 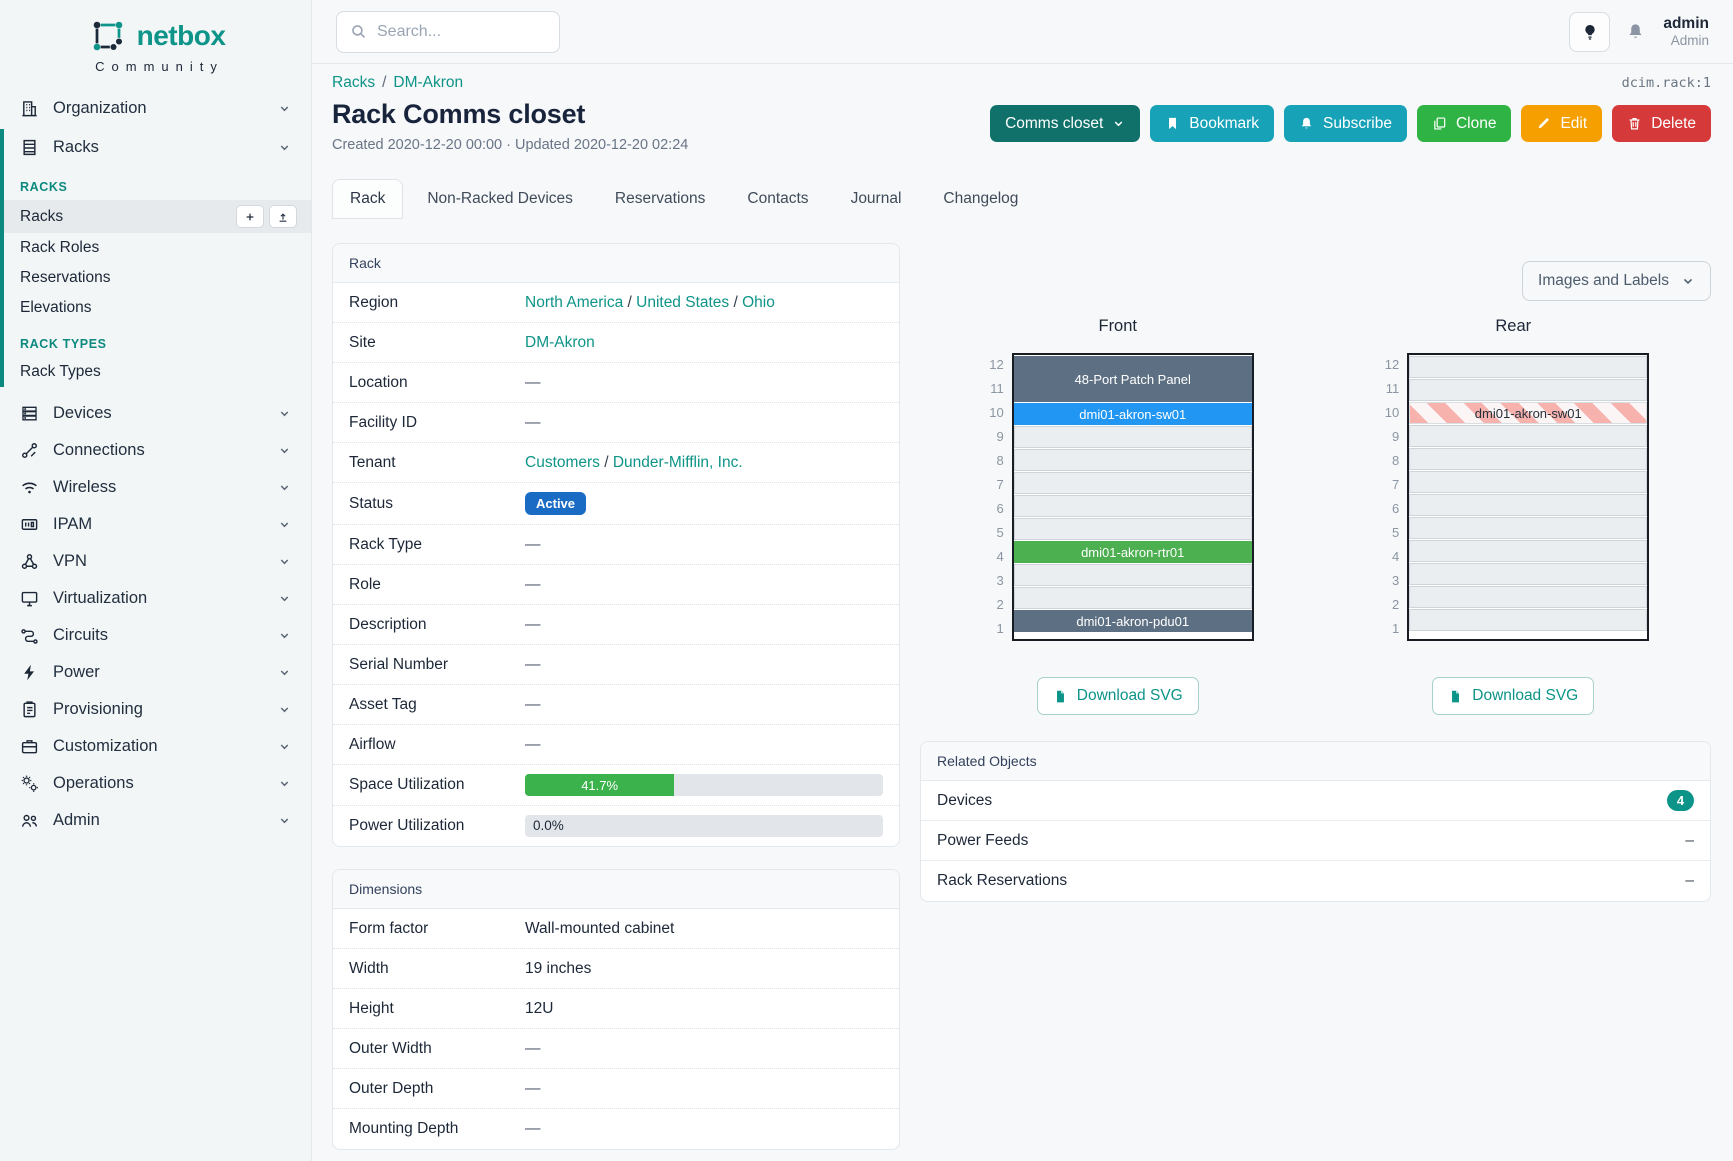 What do you see at coordinates (616, 665) in the screenshot?
I see `detail-row-serial-number: Serial Number —` at bounding box center [616, 665].